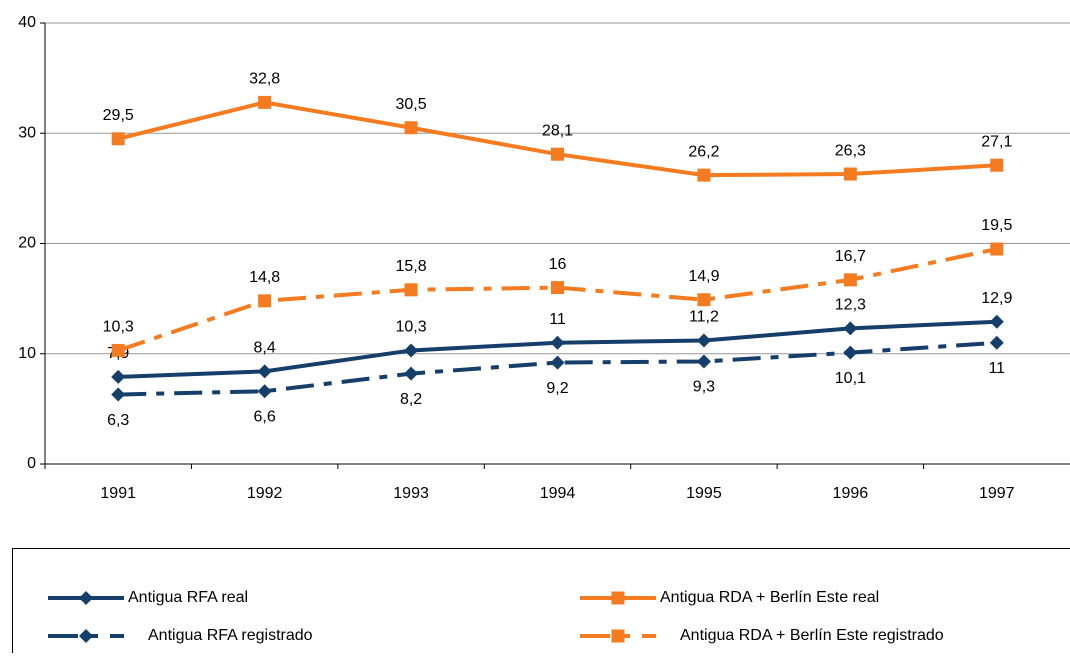 This screenshot has width=1070, height=658. Describe the element at coordinates (812, 635) in the screenshot. I see `legend-label: Antigua RDA + Berlín Este registrado` at that location.